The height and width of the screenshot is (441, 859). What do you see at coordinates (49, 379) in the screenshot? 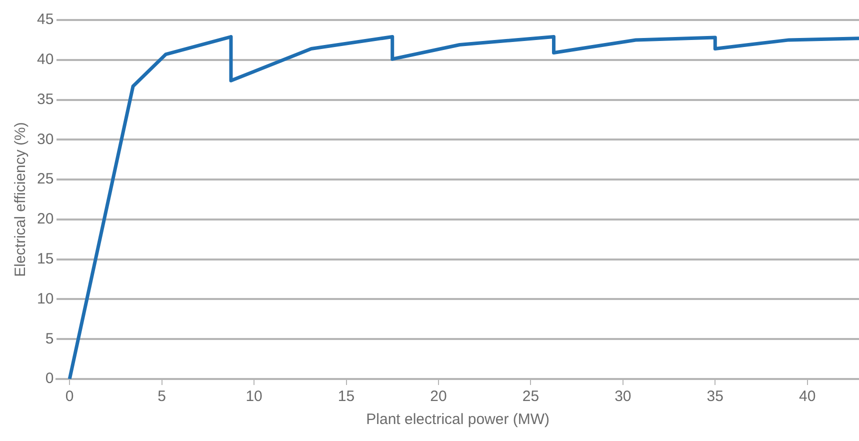
I see `y-tick-label: 0` at bounding box center [49, 379].